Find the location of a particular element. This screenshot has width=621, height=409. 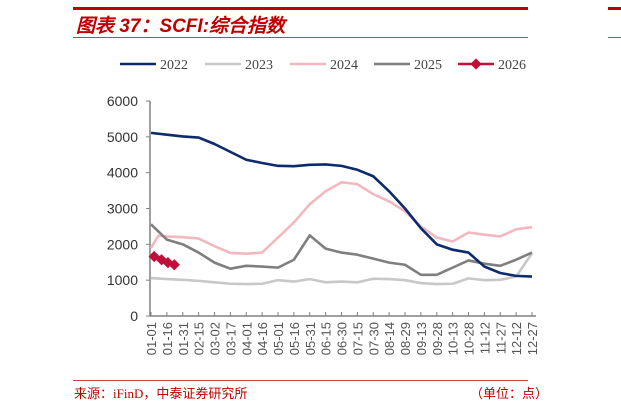

chart-title: 图表 37：SCFI:综合指数 is located at coordinates (181, 26).